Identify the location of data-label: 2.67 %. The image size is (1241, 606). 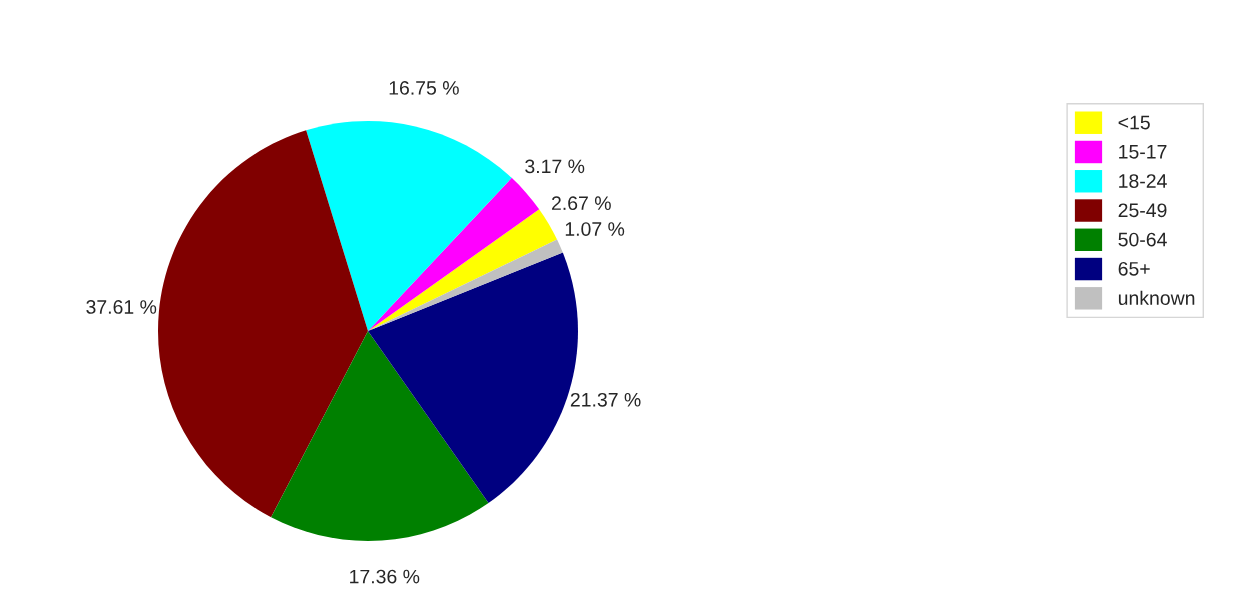
(581, 203).